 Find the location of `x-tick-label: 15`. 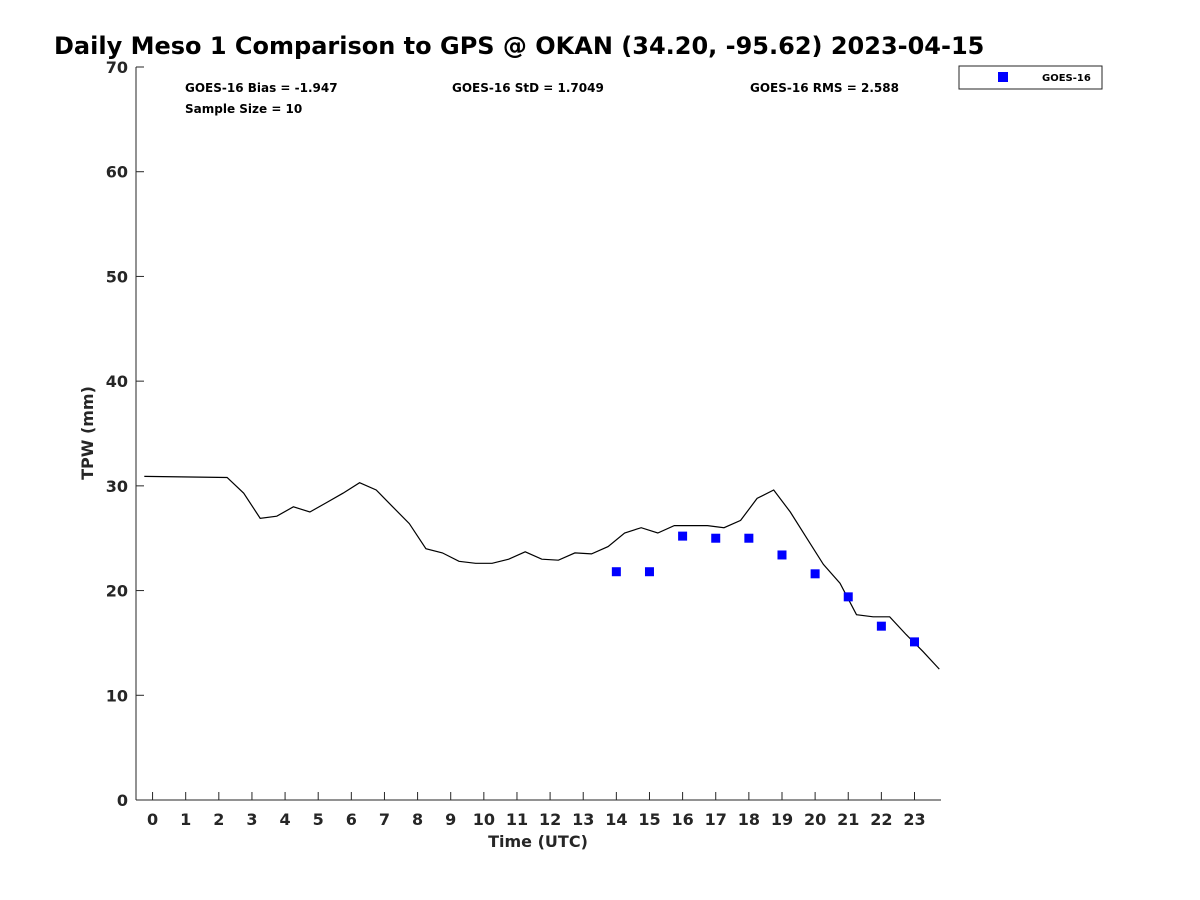

x-tick-label: 15 is located at coordinates (649, 819).